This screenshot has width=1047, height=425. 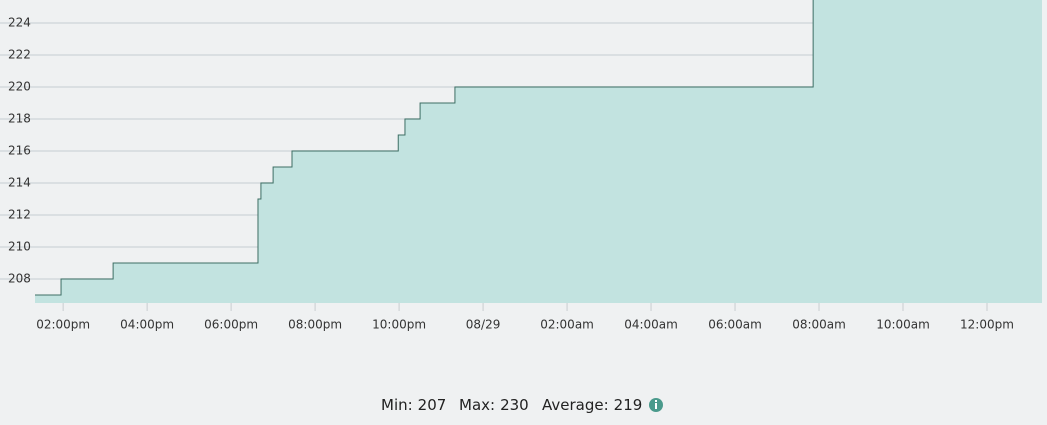 I want to click on x-tick-label: 12:00pm, so click(x=987, y=325).